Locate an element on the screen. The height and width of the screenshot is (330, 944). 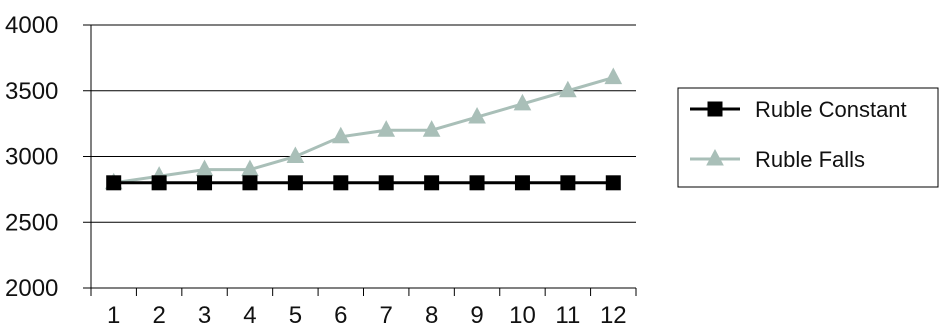
y-tick-label: 4000 is located at coordinates (31, 25).